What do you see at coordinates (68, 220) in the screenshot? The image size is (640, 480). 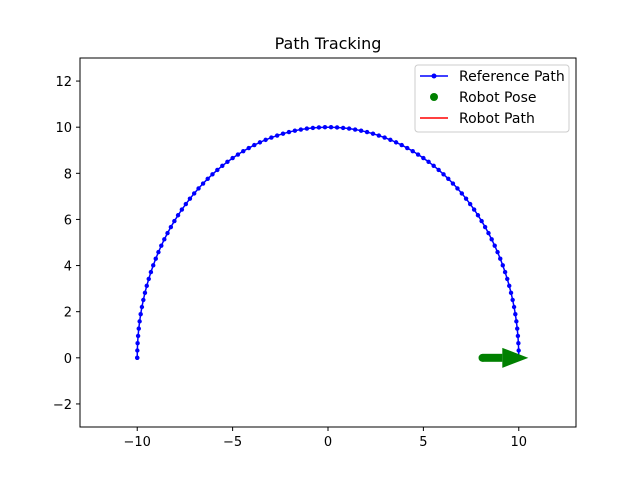 I see `y-tick-label: 6` at bounding box center [68, 220].